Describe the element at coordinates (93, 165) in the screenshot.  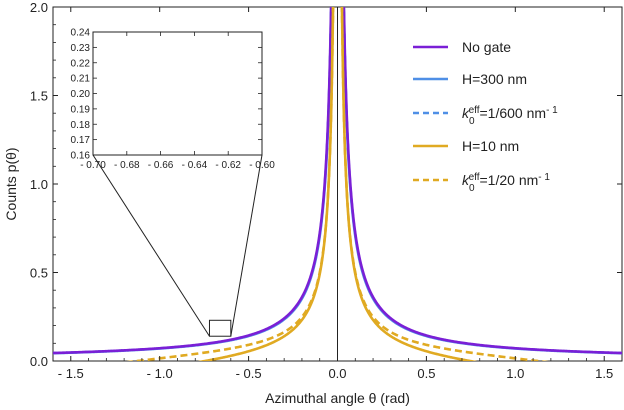
I see `inset-x-tick-label: - 0.70` at that location.